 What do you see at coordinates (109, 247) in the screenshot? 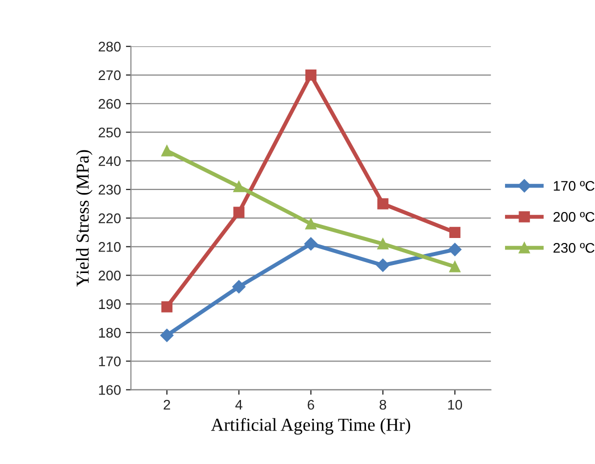
I see `y-tick-label: 210` at bounding box center [109, 247].